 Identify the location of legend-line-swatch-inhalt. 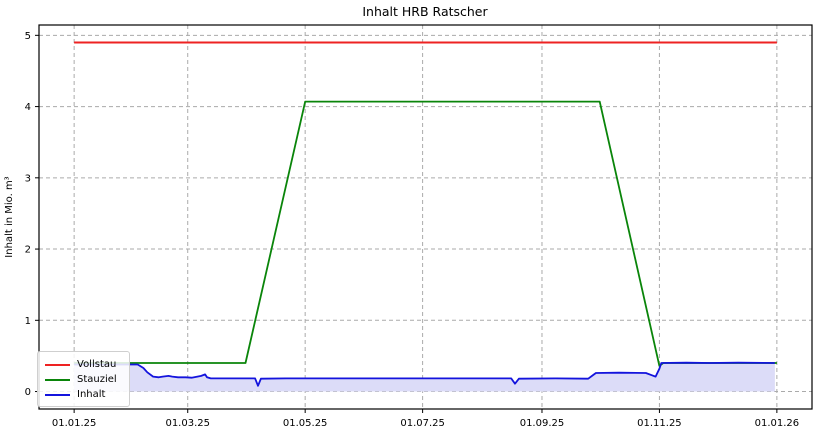
(57, 394).